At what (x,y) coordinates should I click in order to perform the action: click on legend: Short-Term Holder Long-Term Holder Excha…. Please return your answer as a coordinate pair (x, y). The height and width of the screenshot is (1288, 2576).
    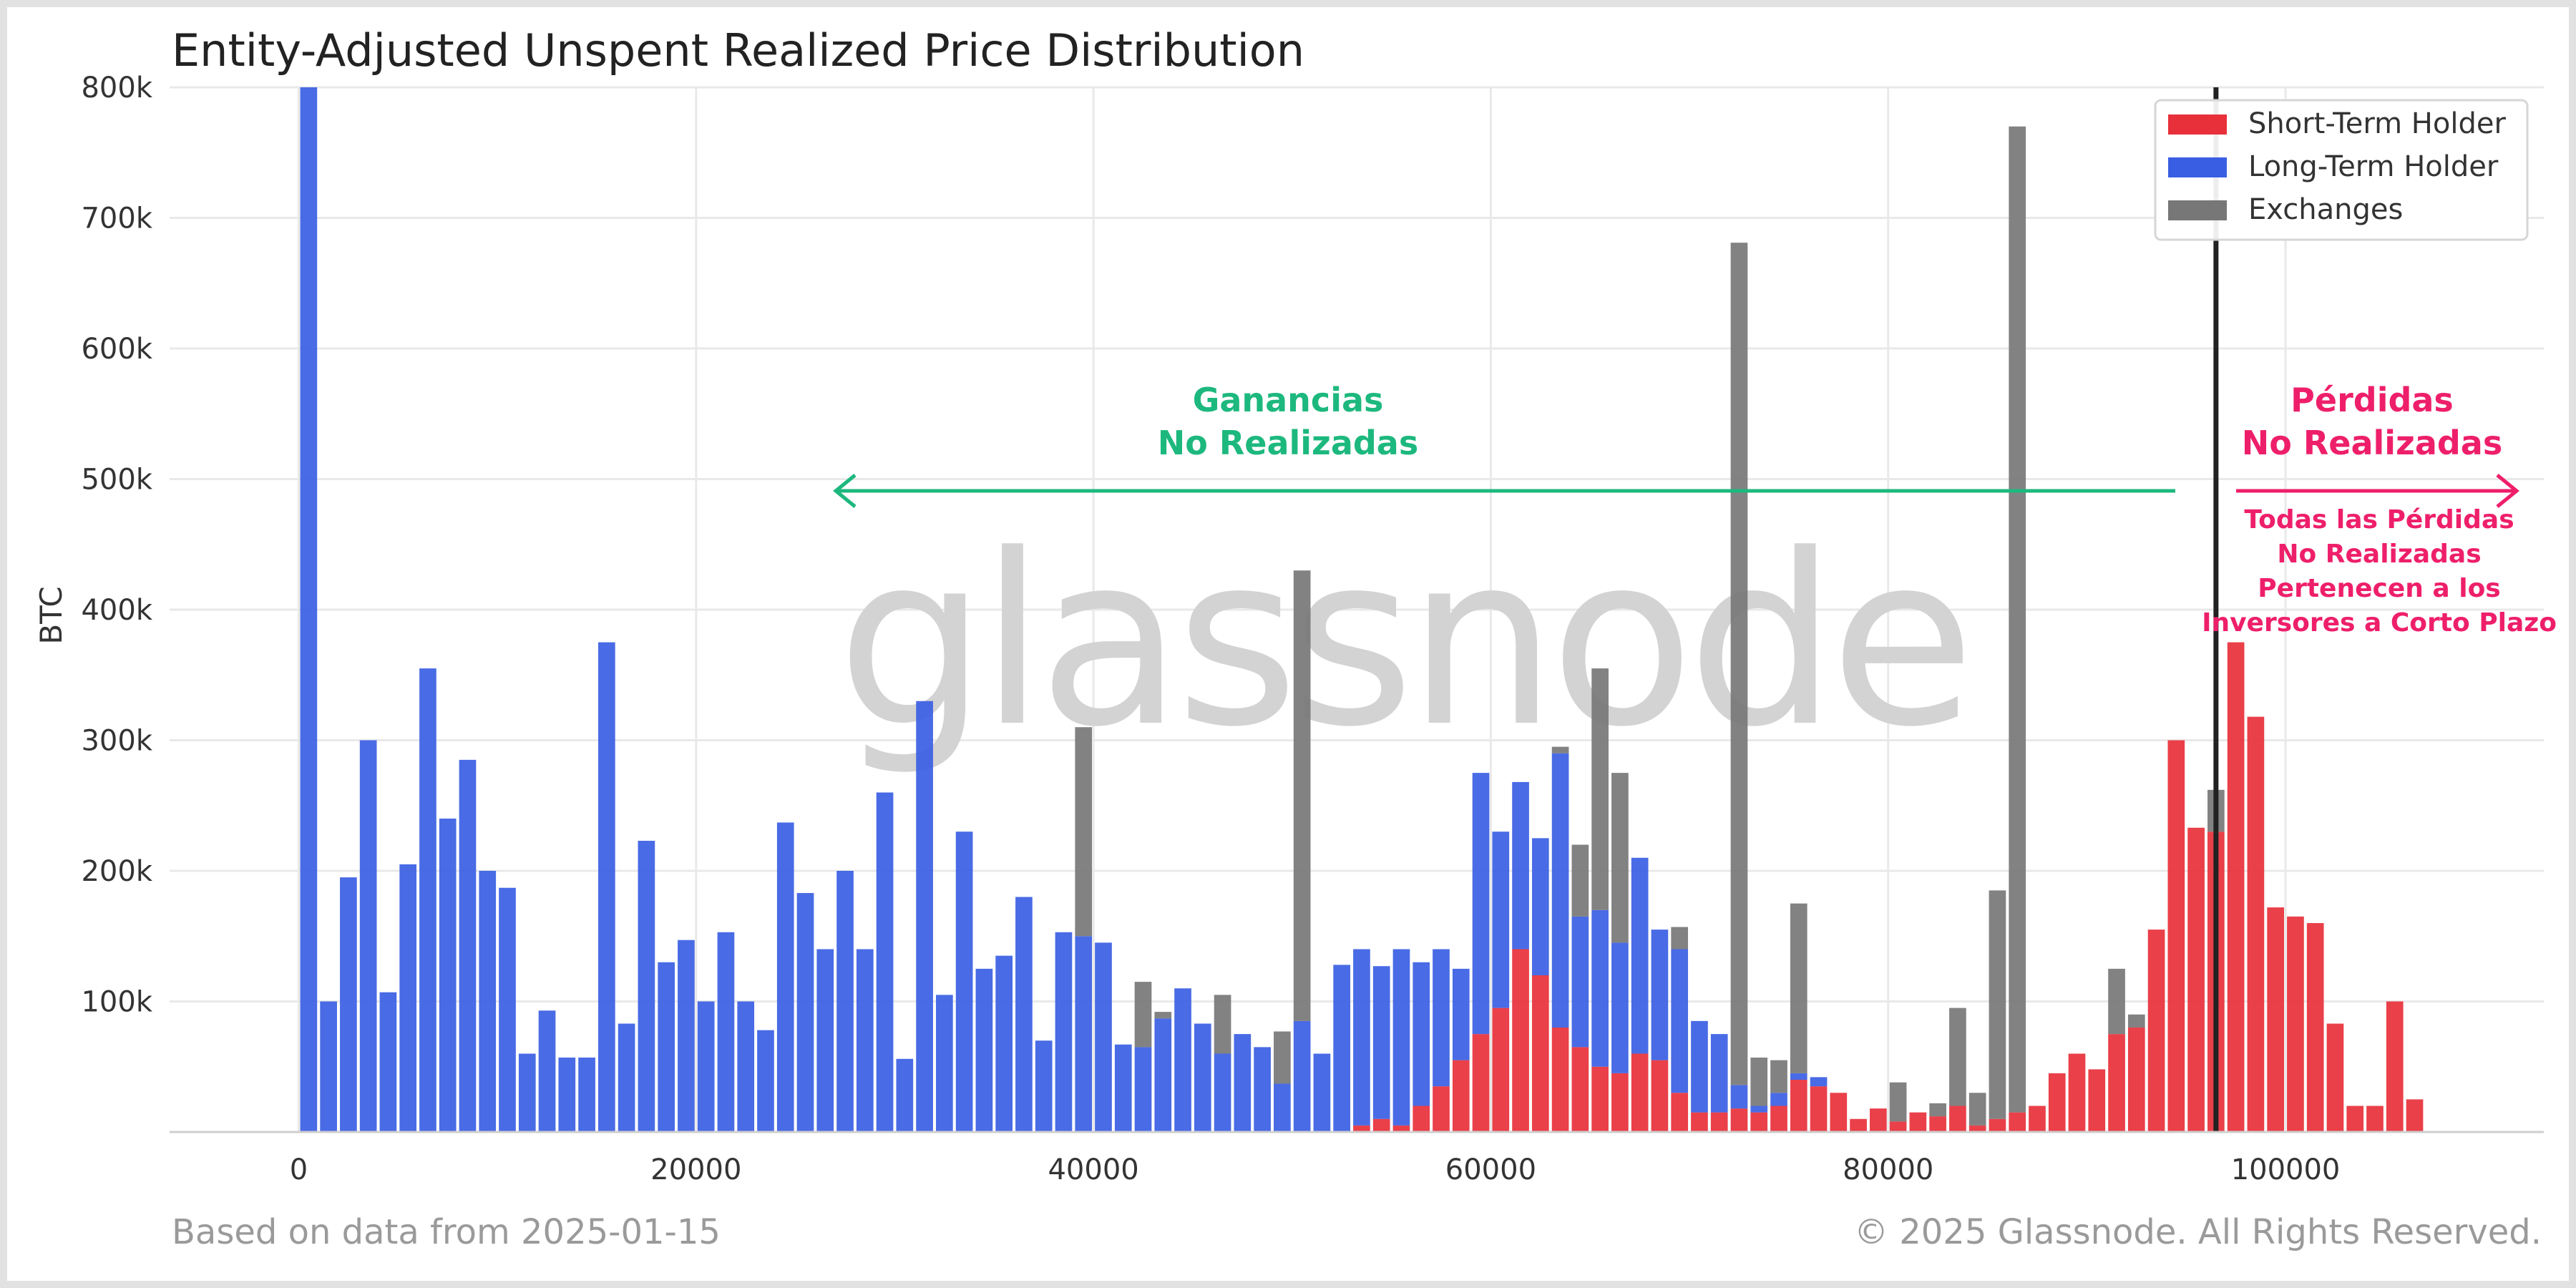
    Looking at the image, I should click on (2341, 170).